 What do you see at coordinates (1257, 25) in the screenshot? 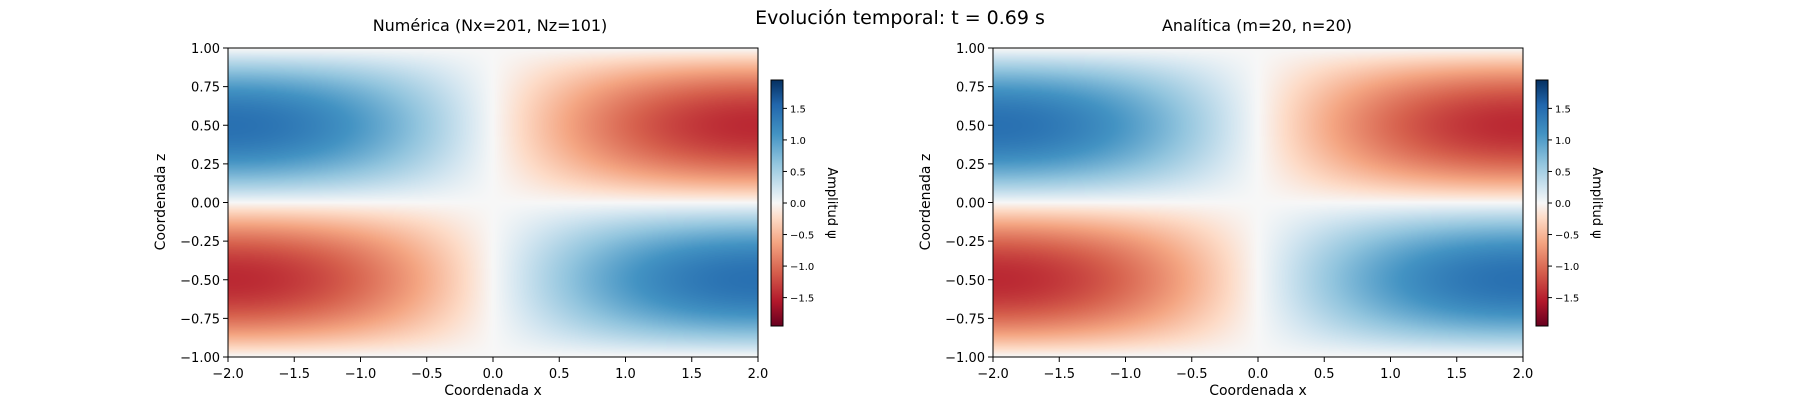
I see `panel-title: Analítica (m=20, n=20)` at bounding box center [1257, 25].